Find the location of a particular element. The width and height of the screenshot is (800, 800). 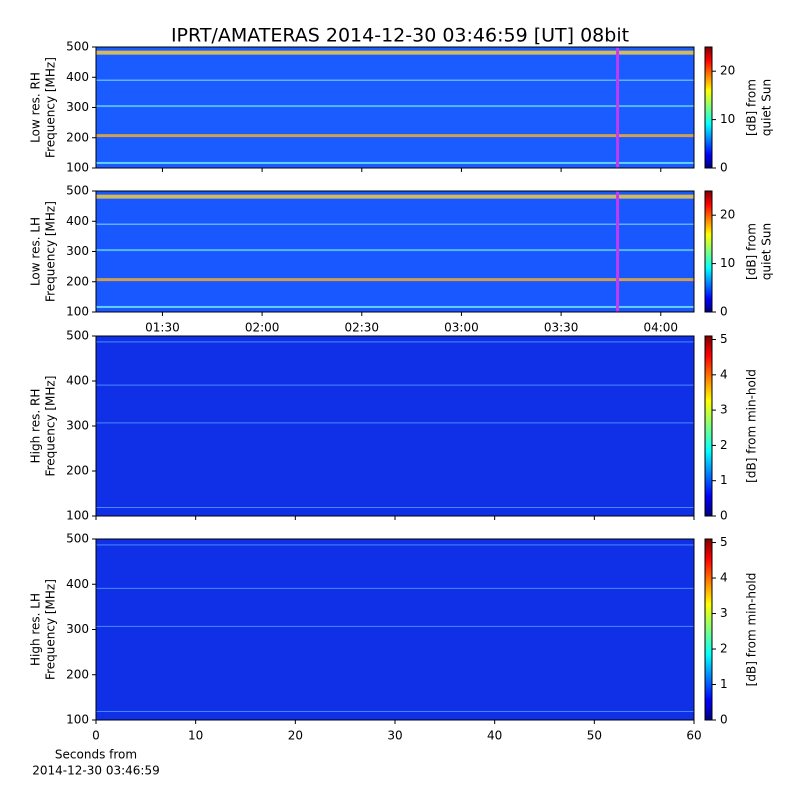

y-axis-label: High res. RH is located at coordinates (36, 426).